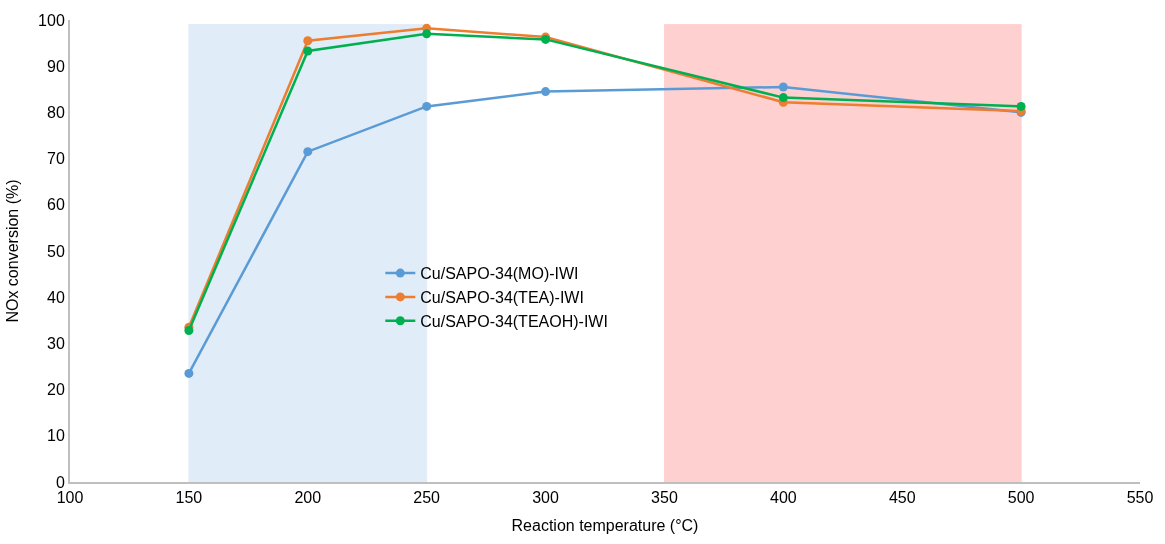 The width and height of the screenshot is (1165, 544). What do you see at coordinates (51, 20) in the screenshot?
I see `y-tick-label: 100` at bounding box center [51, 20].